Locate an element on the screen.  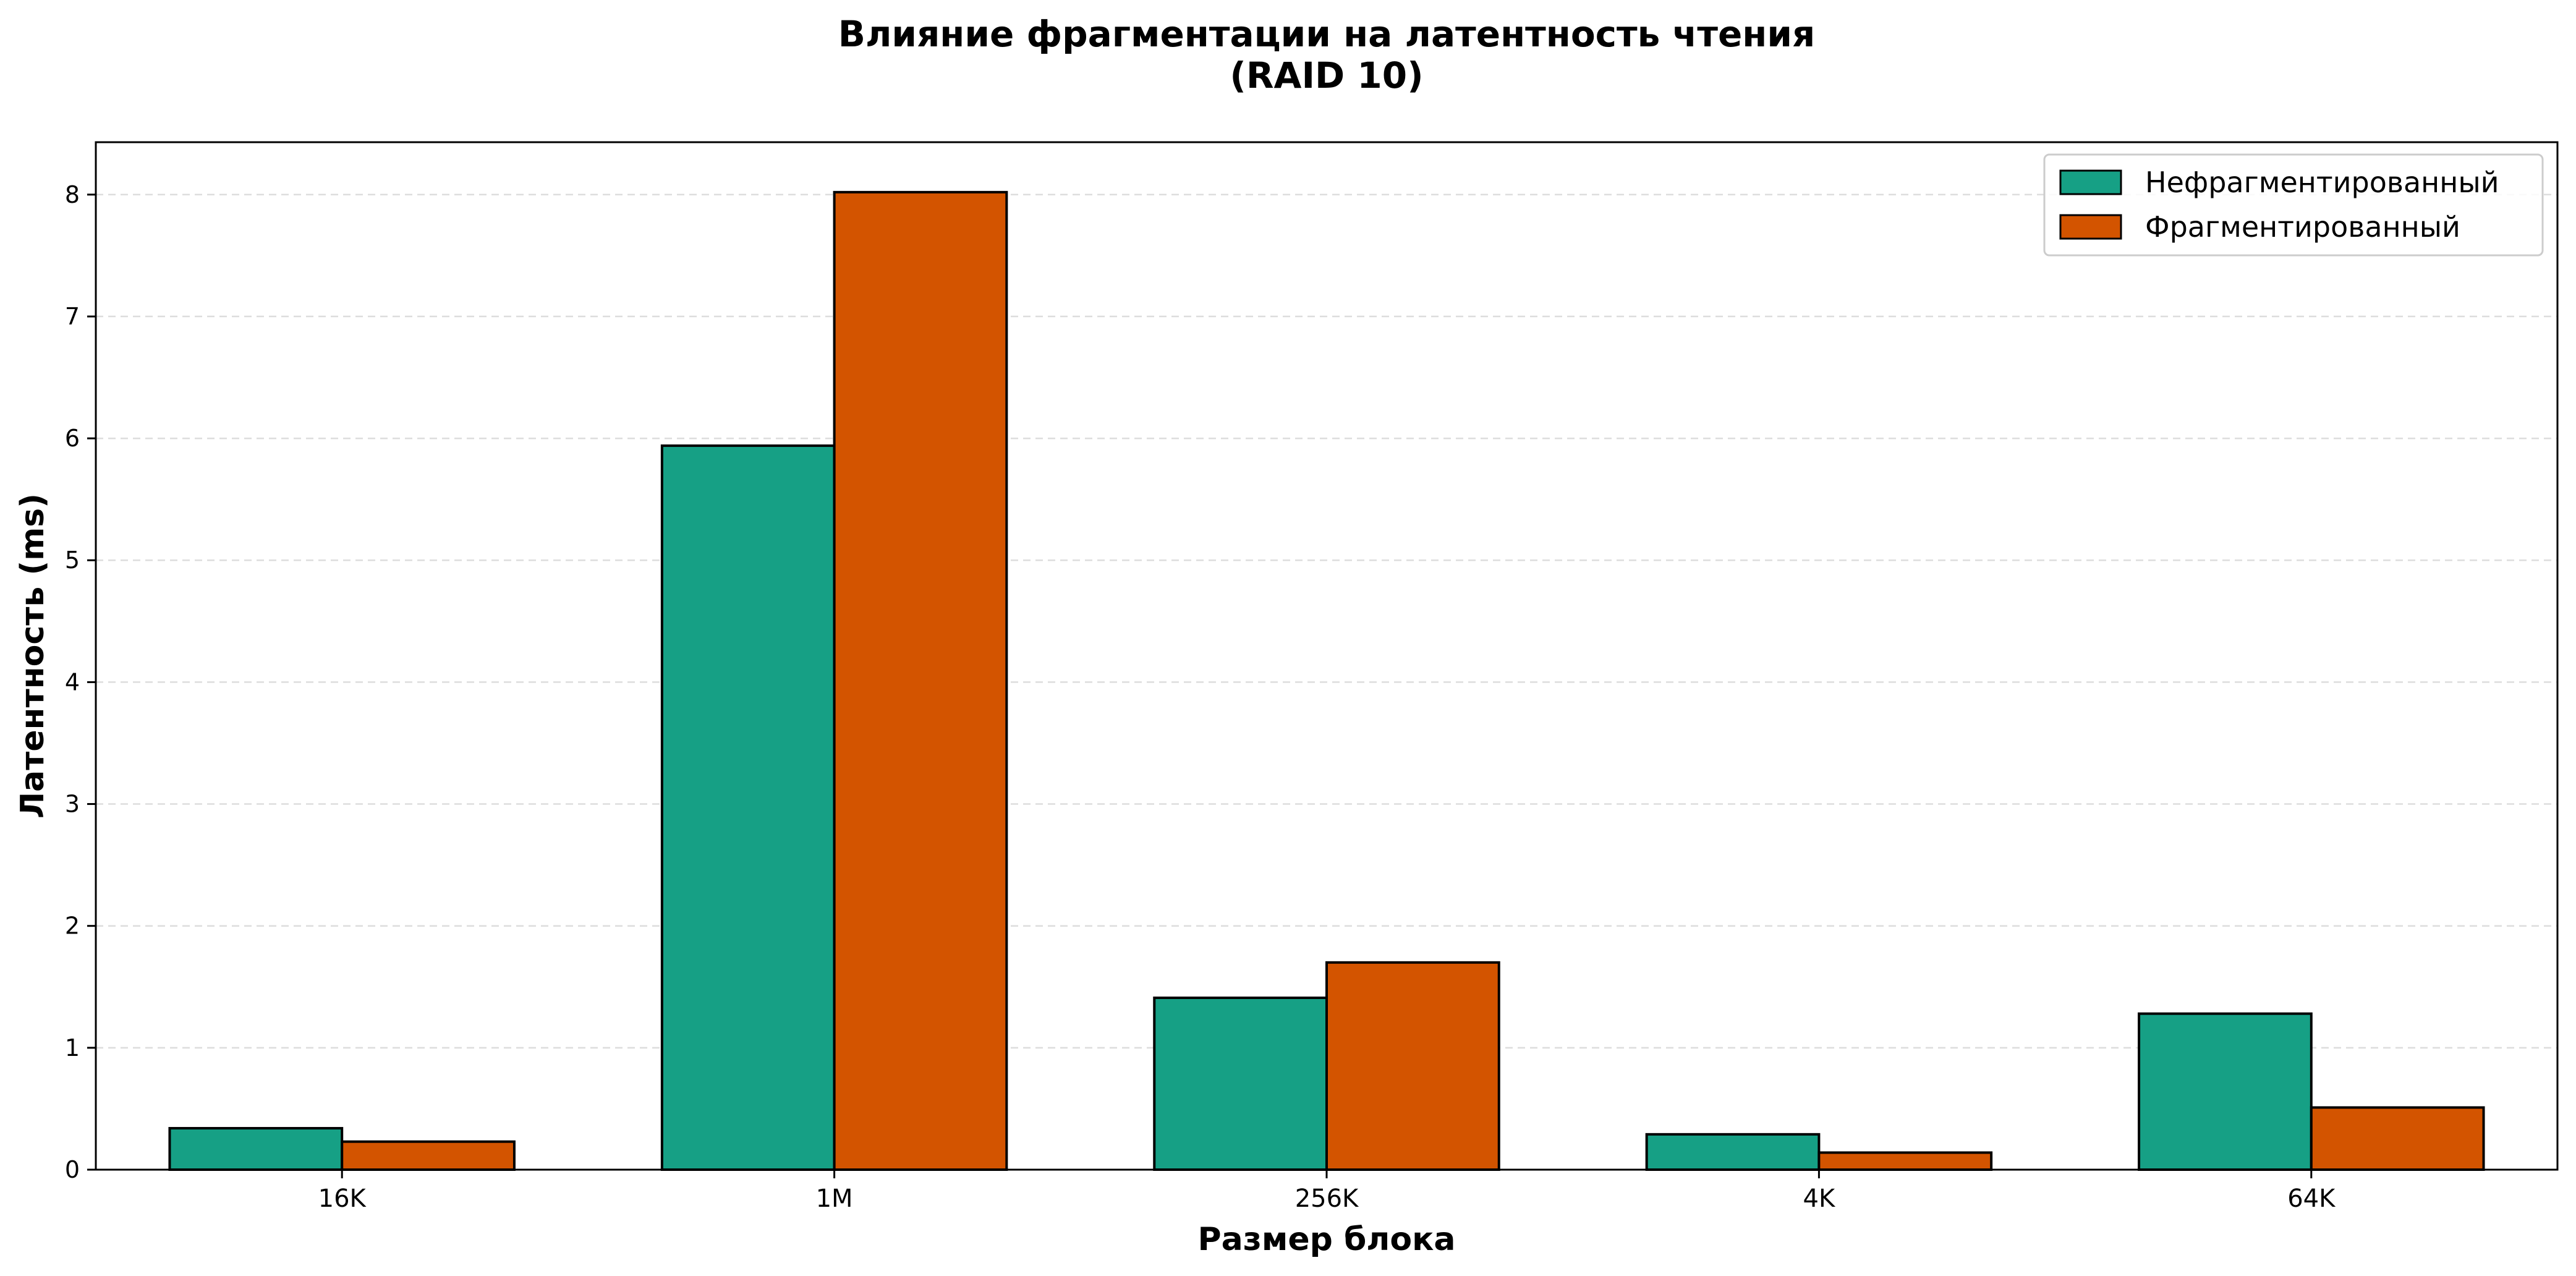
bar-fragmented-256K is located at coordinates (1412, 1066).